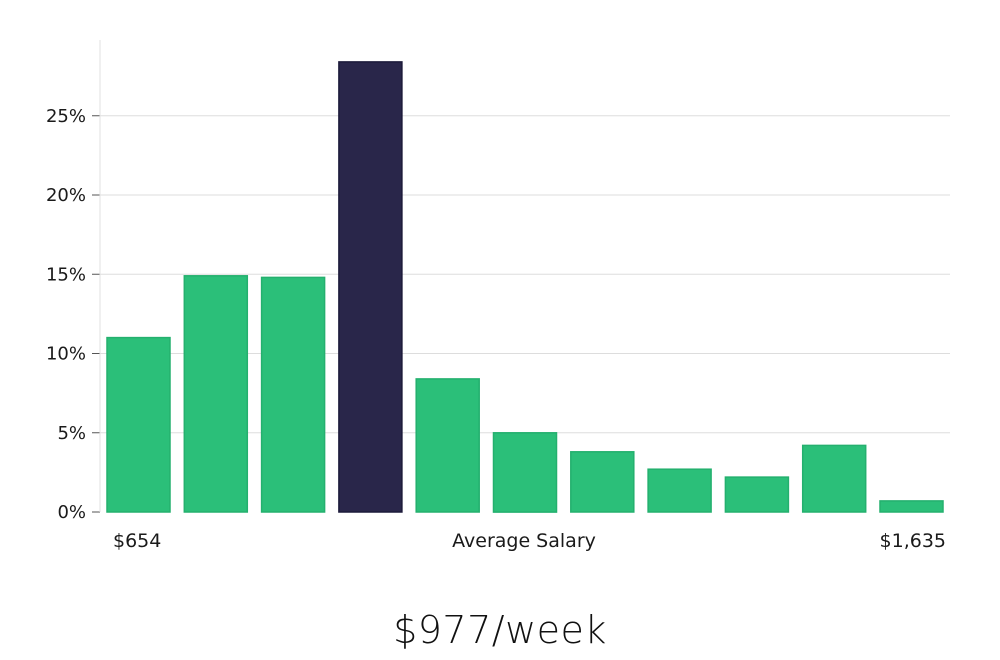  I want to click on y-tick-label: 20%, so click(66, 195).